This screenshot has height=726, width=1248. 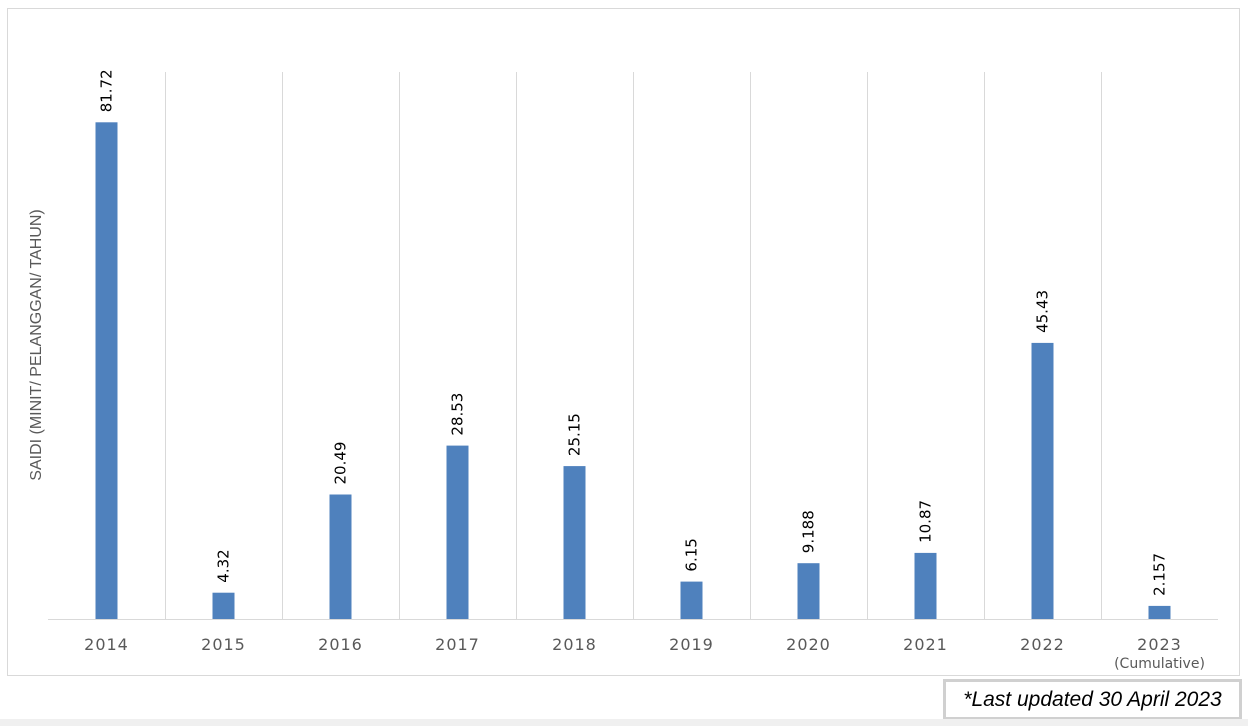 I want to click on data-label-2018: 25.15, so click(x=575, y=434).